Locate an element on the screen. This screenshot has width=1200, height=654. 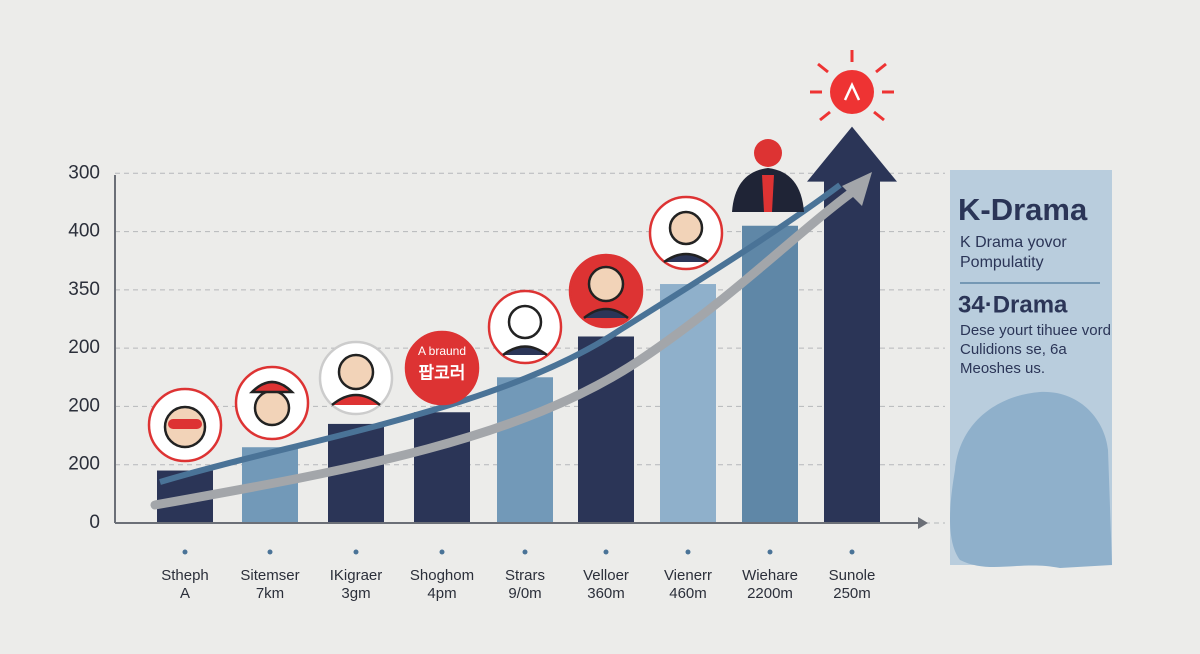
x-tick-label: Shoghom is located at coordinates (442, 575).